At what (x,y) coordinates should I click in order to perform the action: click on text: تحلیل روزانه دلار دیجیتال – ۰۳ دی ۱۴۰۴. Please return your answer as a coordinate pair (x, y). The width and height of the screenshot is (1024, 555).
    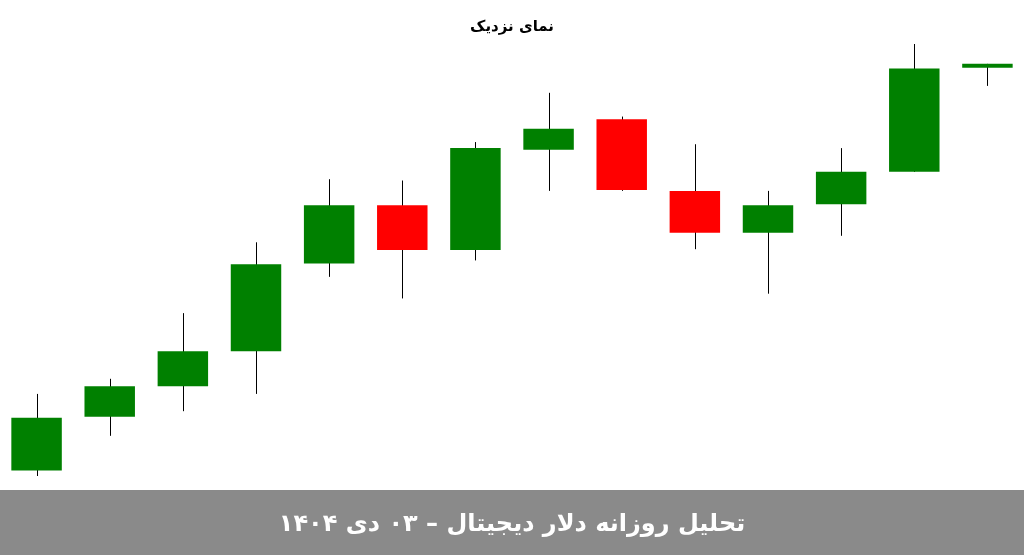
    Looking at the image, I should click on (512, 522).